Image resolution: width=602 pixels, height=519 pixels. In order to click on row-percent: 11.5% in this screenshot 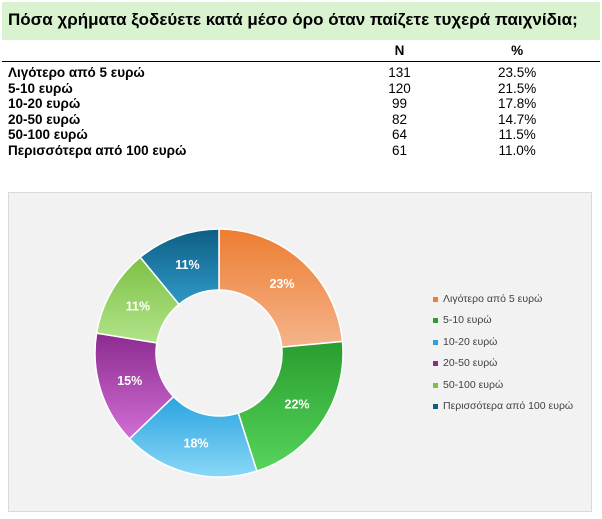, I will do `click(517, 134)`.